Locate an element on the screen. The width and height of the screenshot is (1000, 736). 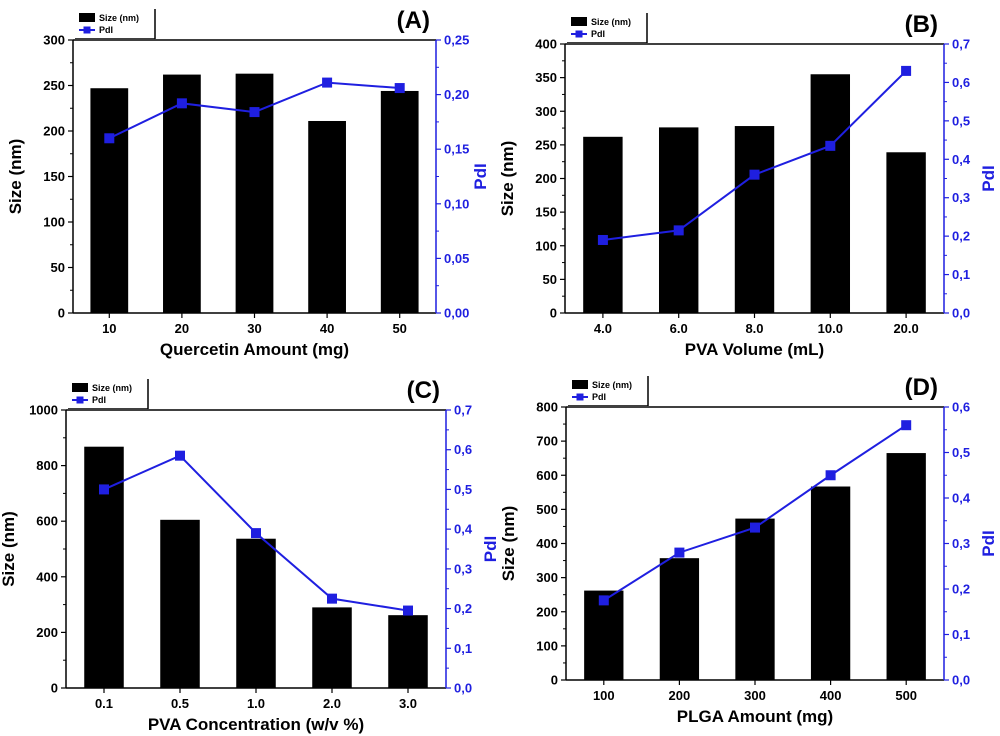
x-tick-label: 200 is located at coordinates (680, 695).